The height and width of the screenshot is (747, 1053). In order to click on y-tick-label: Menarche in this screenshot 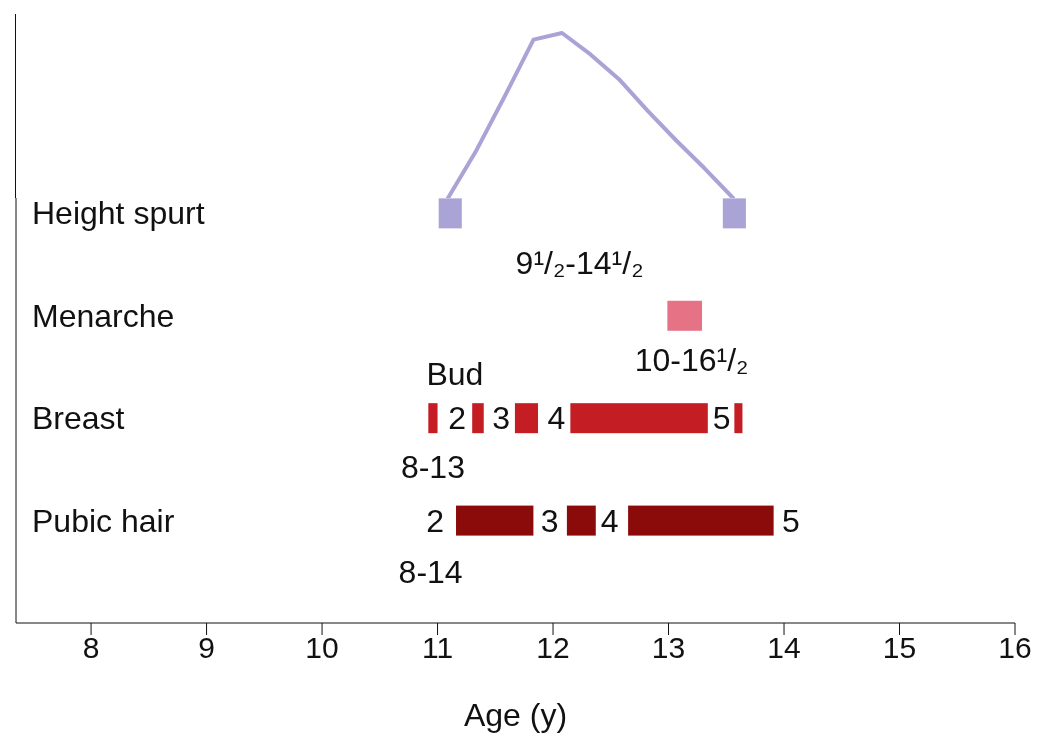, I will do `click(103, 315)`.